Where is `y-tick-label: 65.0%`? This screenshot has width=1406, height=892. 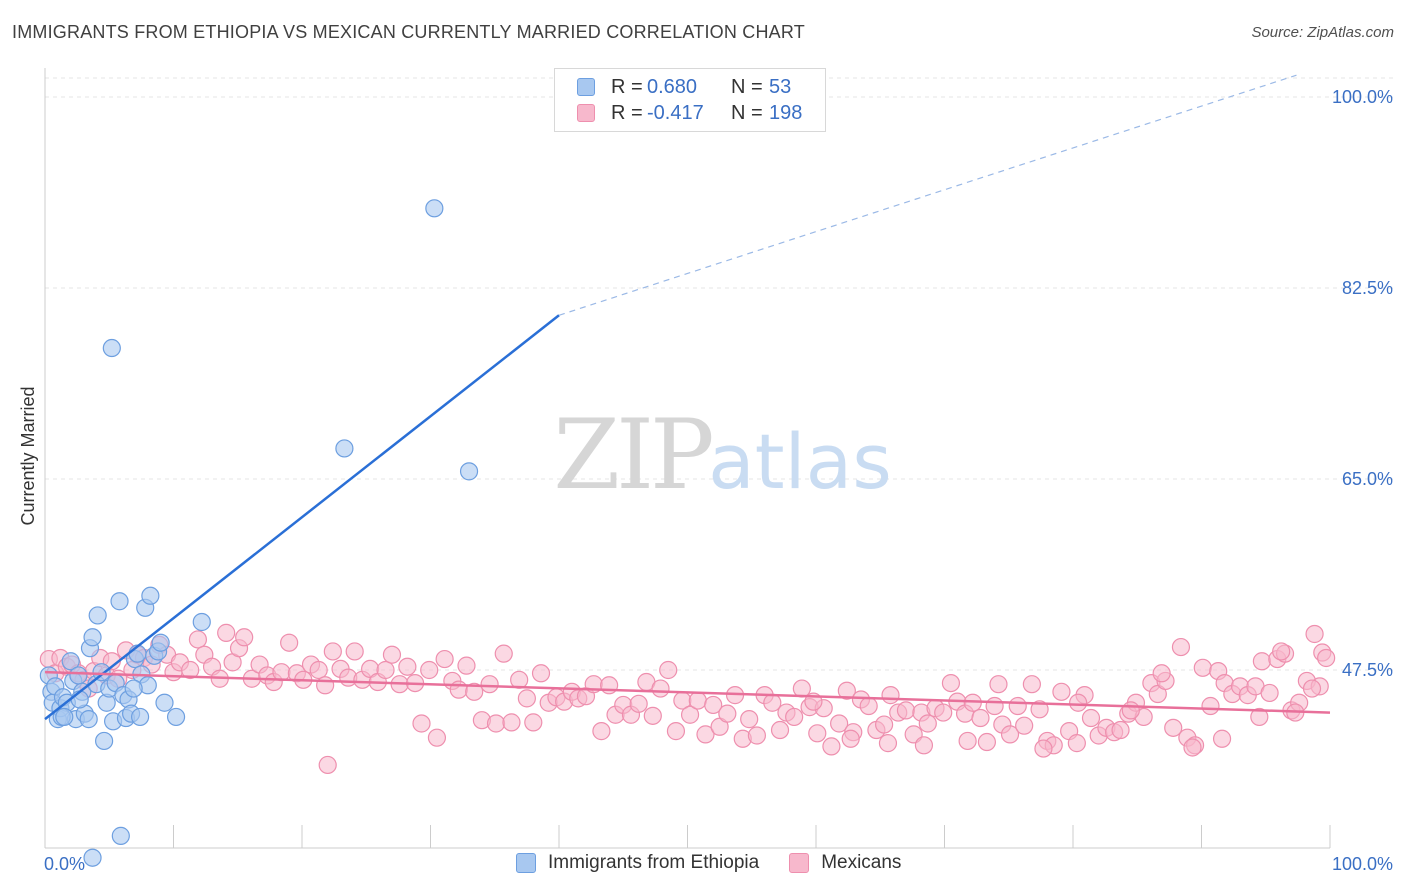
y-tick-label: 65.0% is located at coordinates (1367, 479).